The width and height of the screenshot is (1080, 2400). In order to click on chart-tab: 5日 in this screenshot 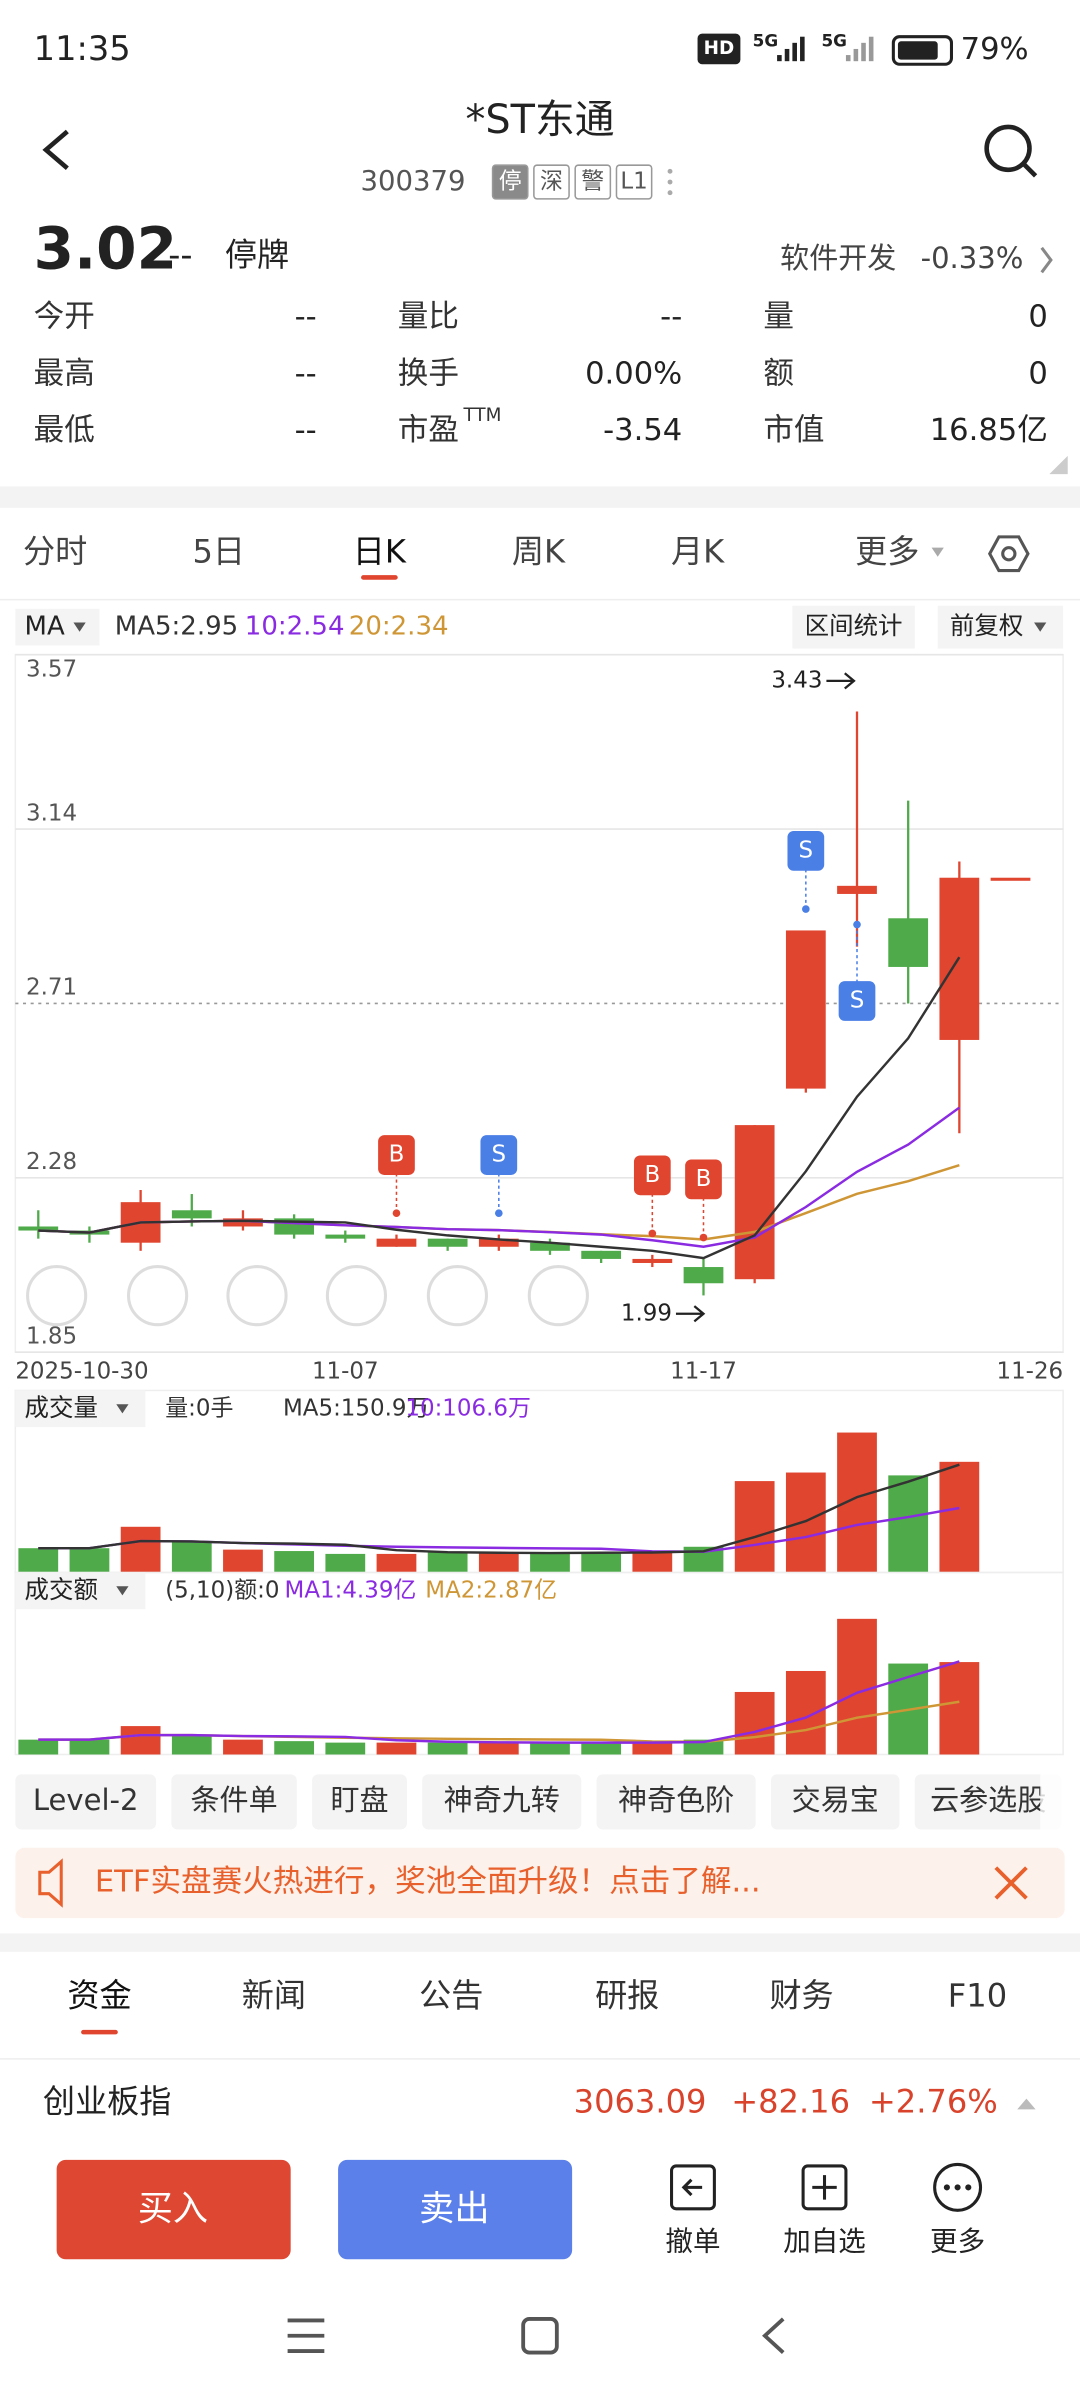, I will do `click(219, 552)`.